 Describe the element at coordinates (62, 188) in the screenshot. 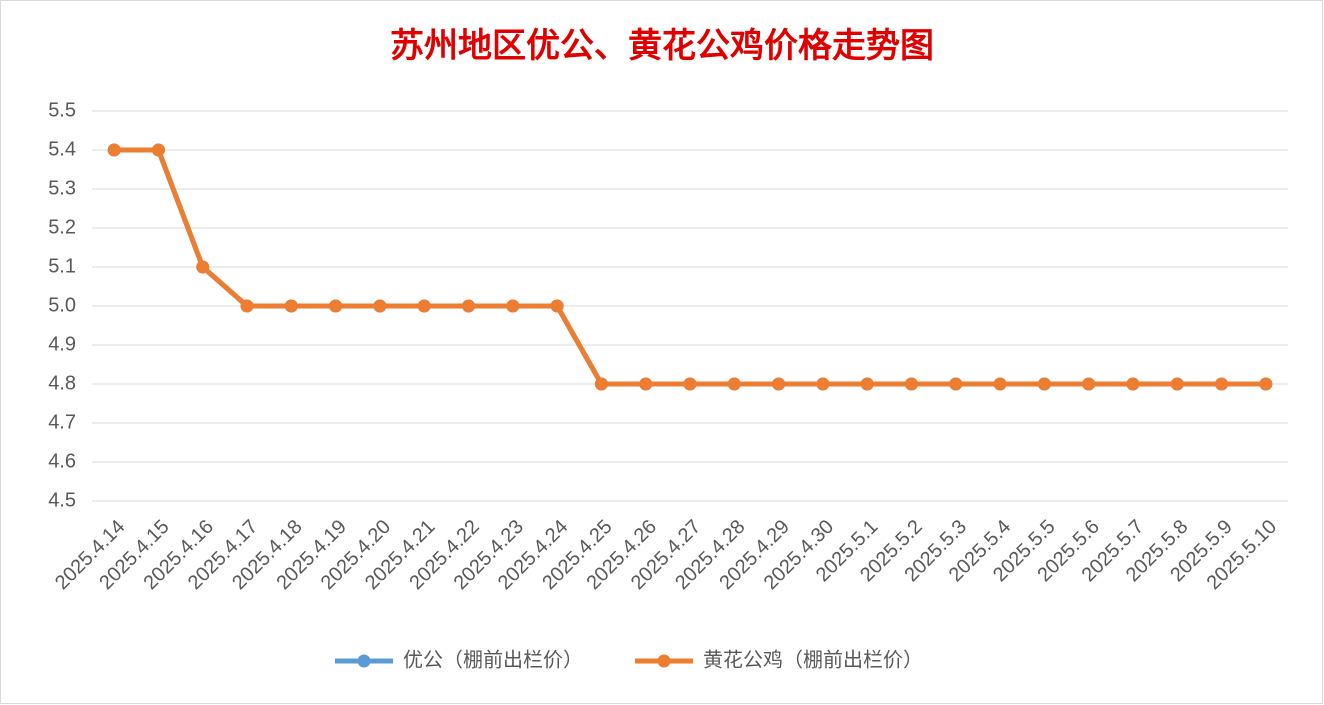

I see `y-tick-label: 5.3` at that location.